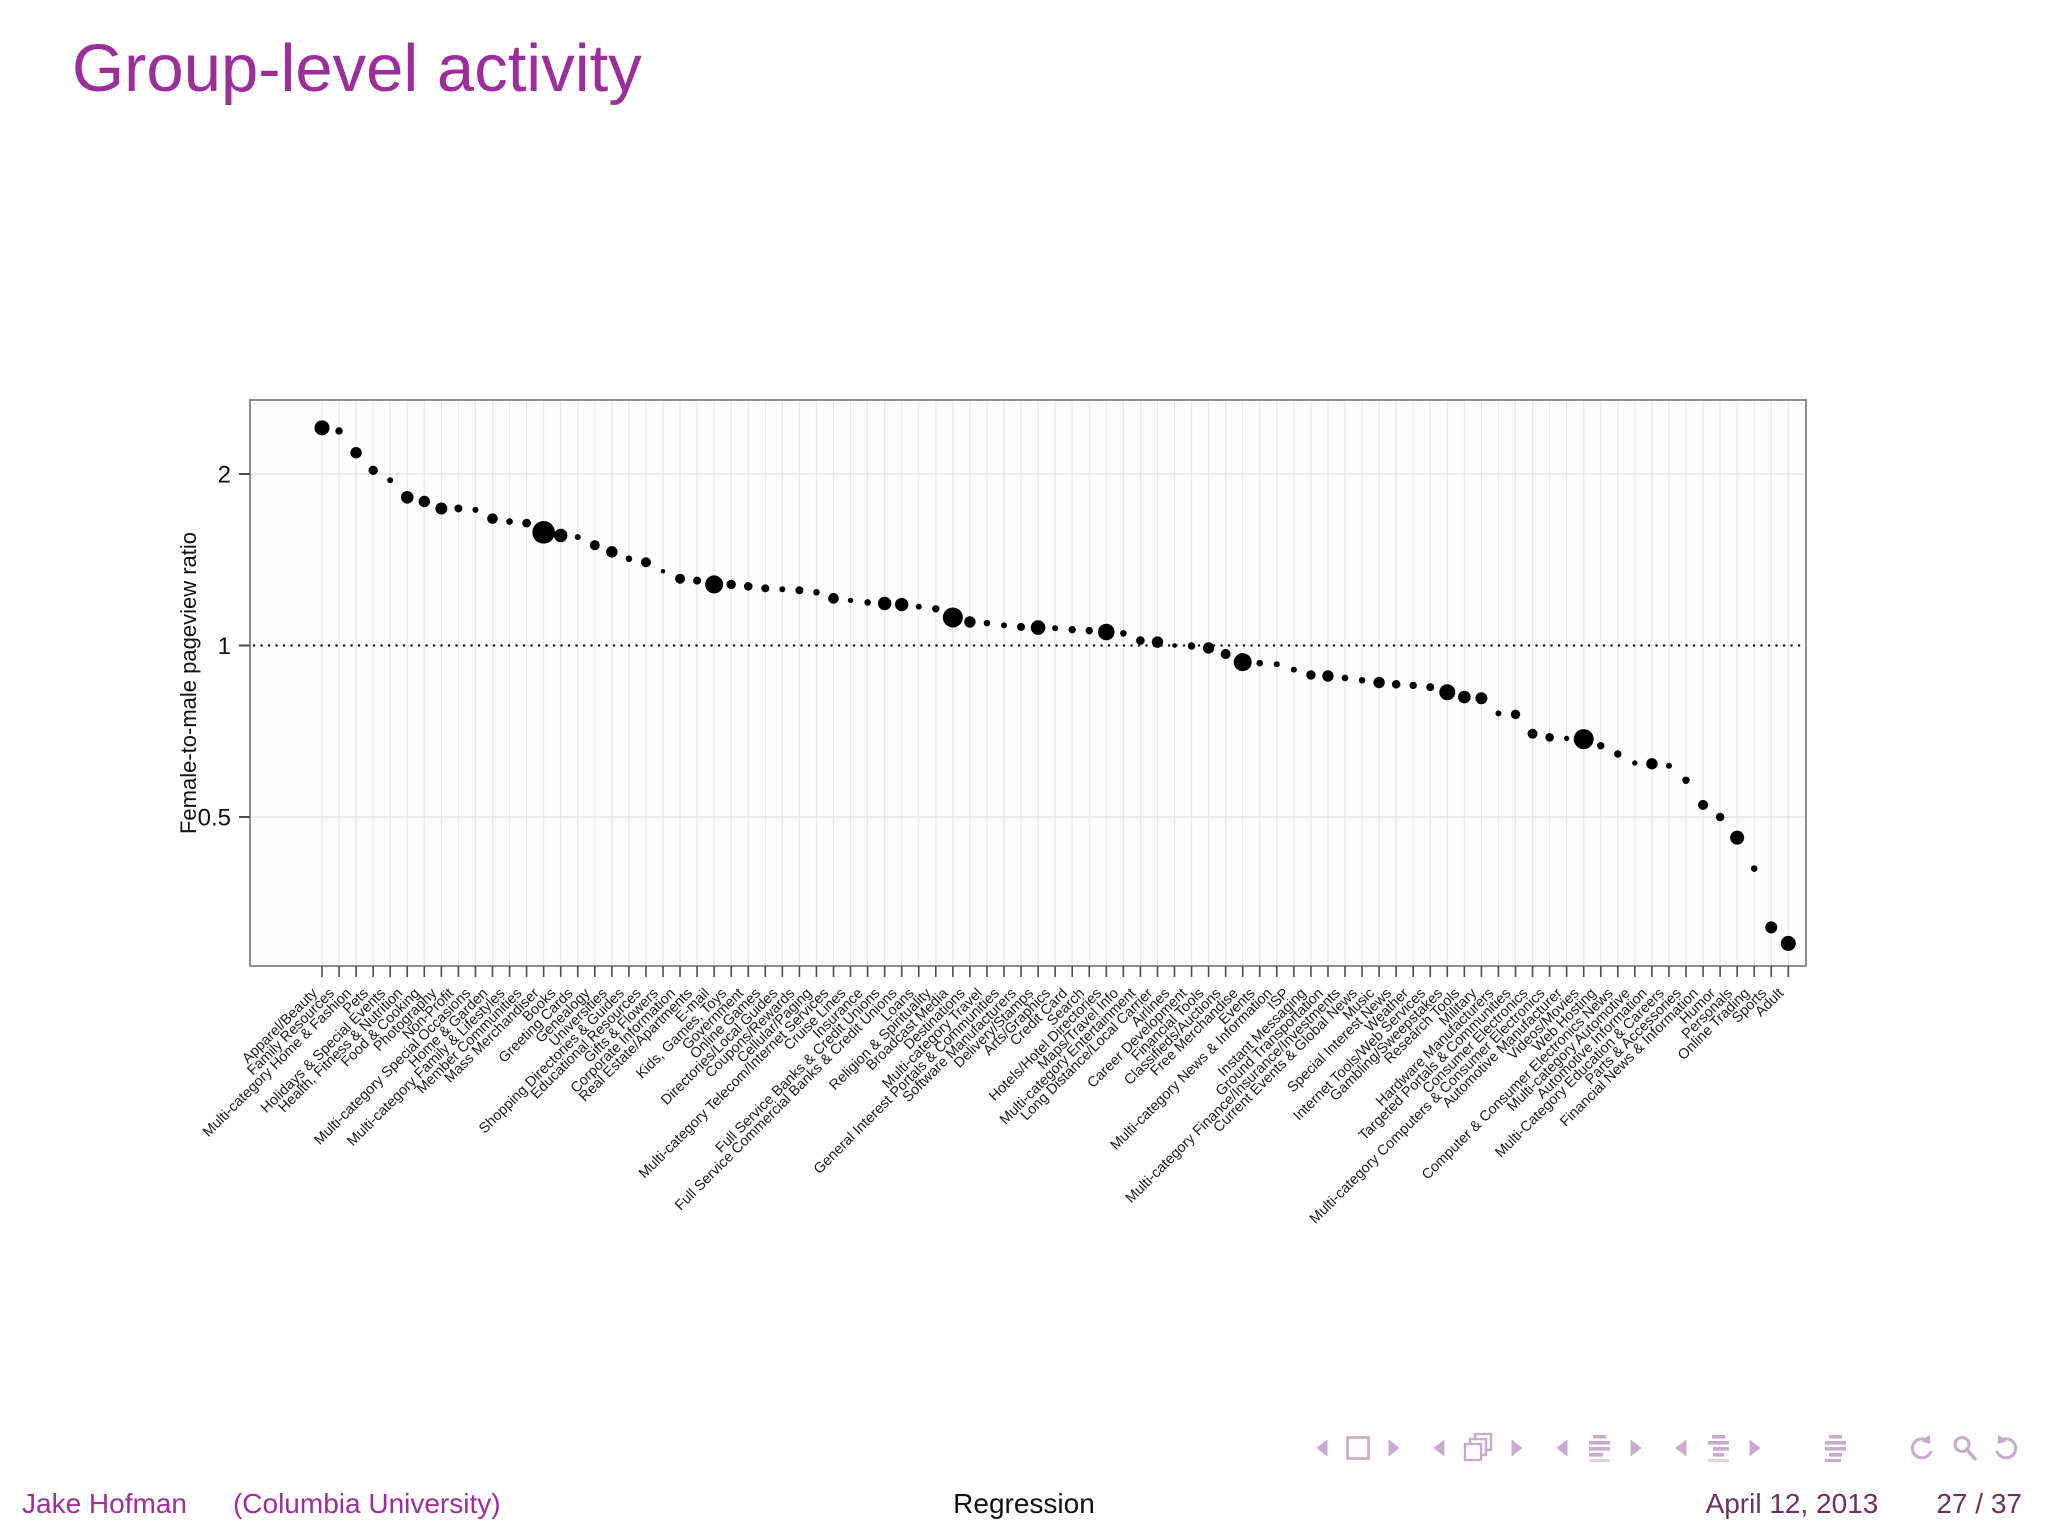  What do you see at coordinates (2007, 1448) in the screenshot?
I see `nav-redo-icon` at bounding box center [2007, 1448].